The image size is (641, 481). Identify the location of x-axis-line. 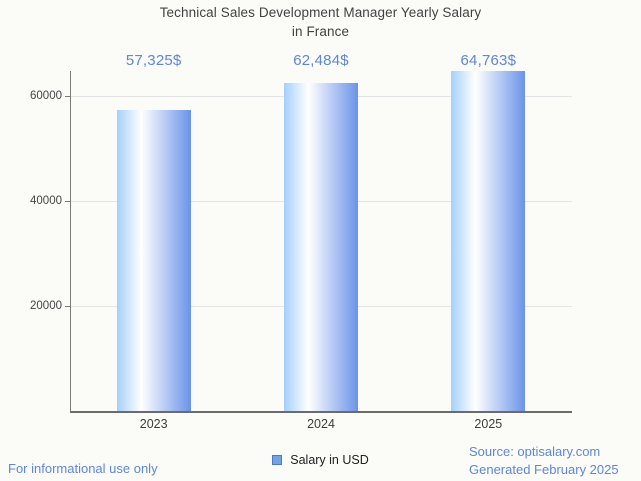
(321, 412).